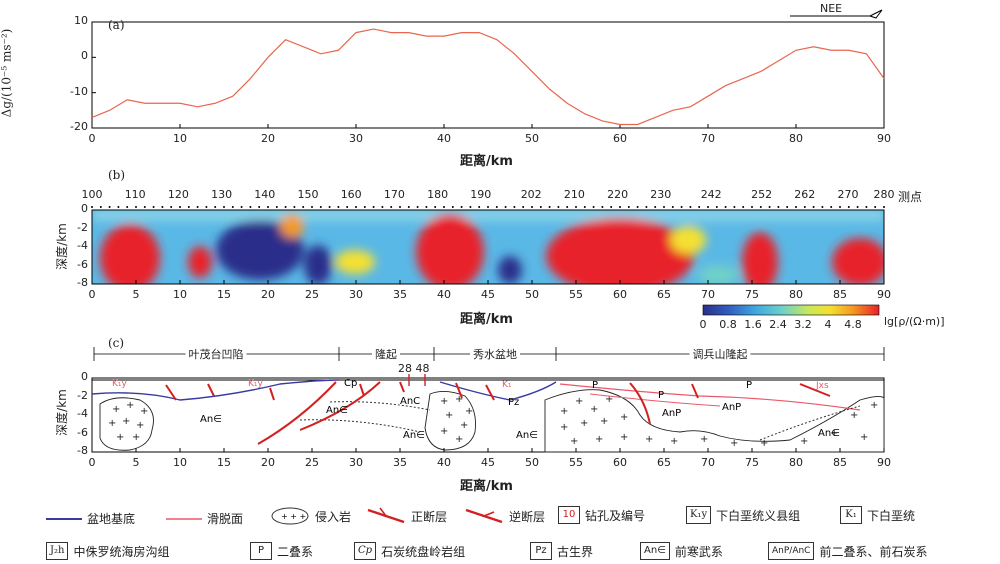  I want to click on region-label: 调兵山隆起, so click(720, 354).